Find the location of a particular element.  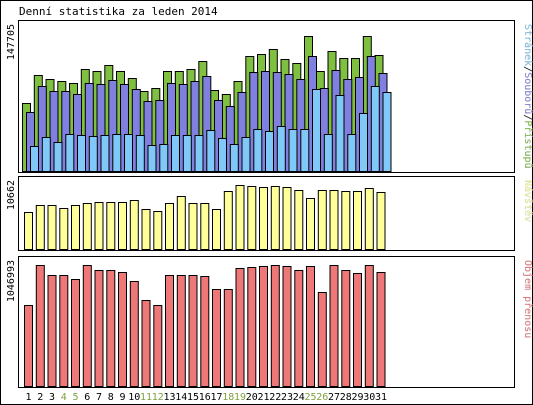

x-tick-day-28: 28 is located at coordinates (346, 397).